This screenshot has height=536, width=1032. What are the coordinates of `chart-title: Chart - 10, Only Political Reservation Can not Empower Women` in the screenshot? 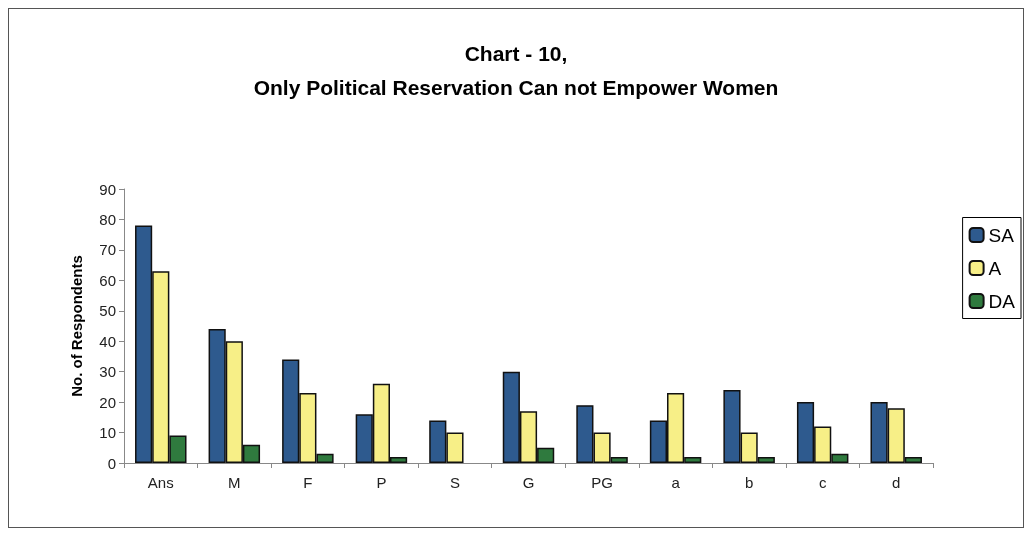 It's located at (516, 70).